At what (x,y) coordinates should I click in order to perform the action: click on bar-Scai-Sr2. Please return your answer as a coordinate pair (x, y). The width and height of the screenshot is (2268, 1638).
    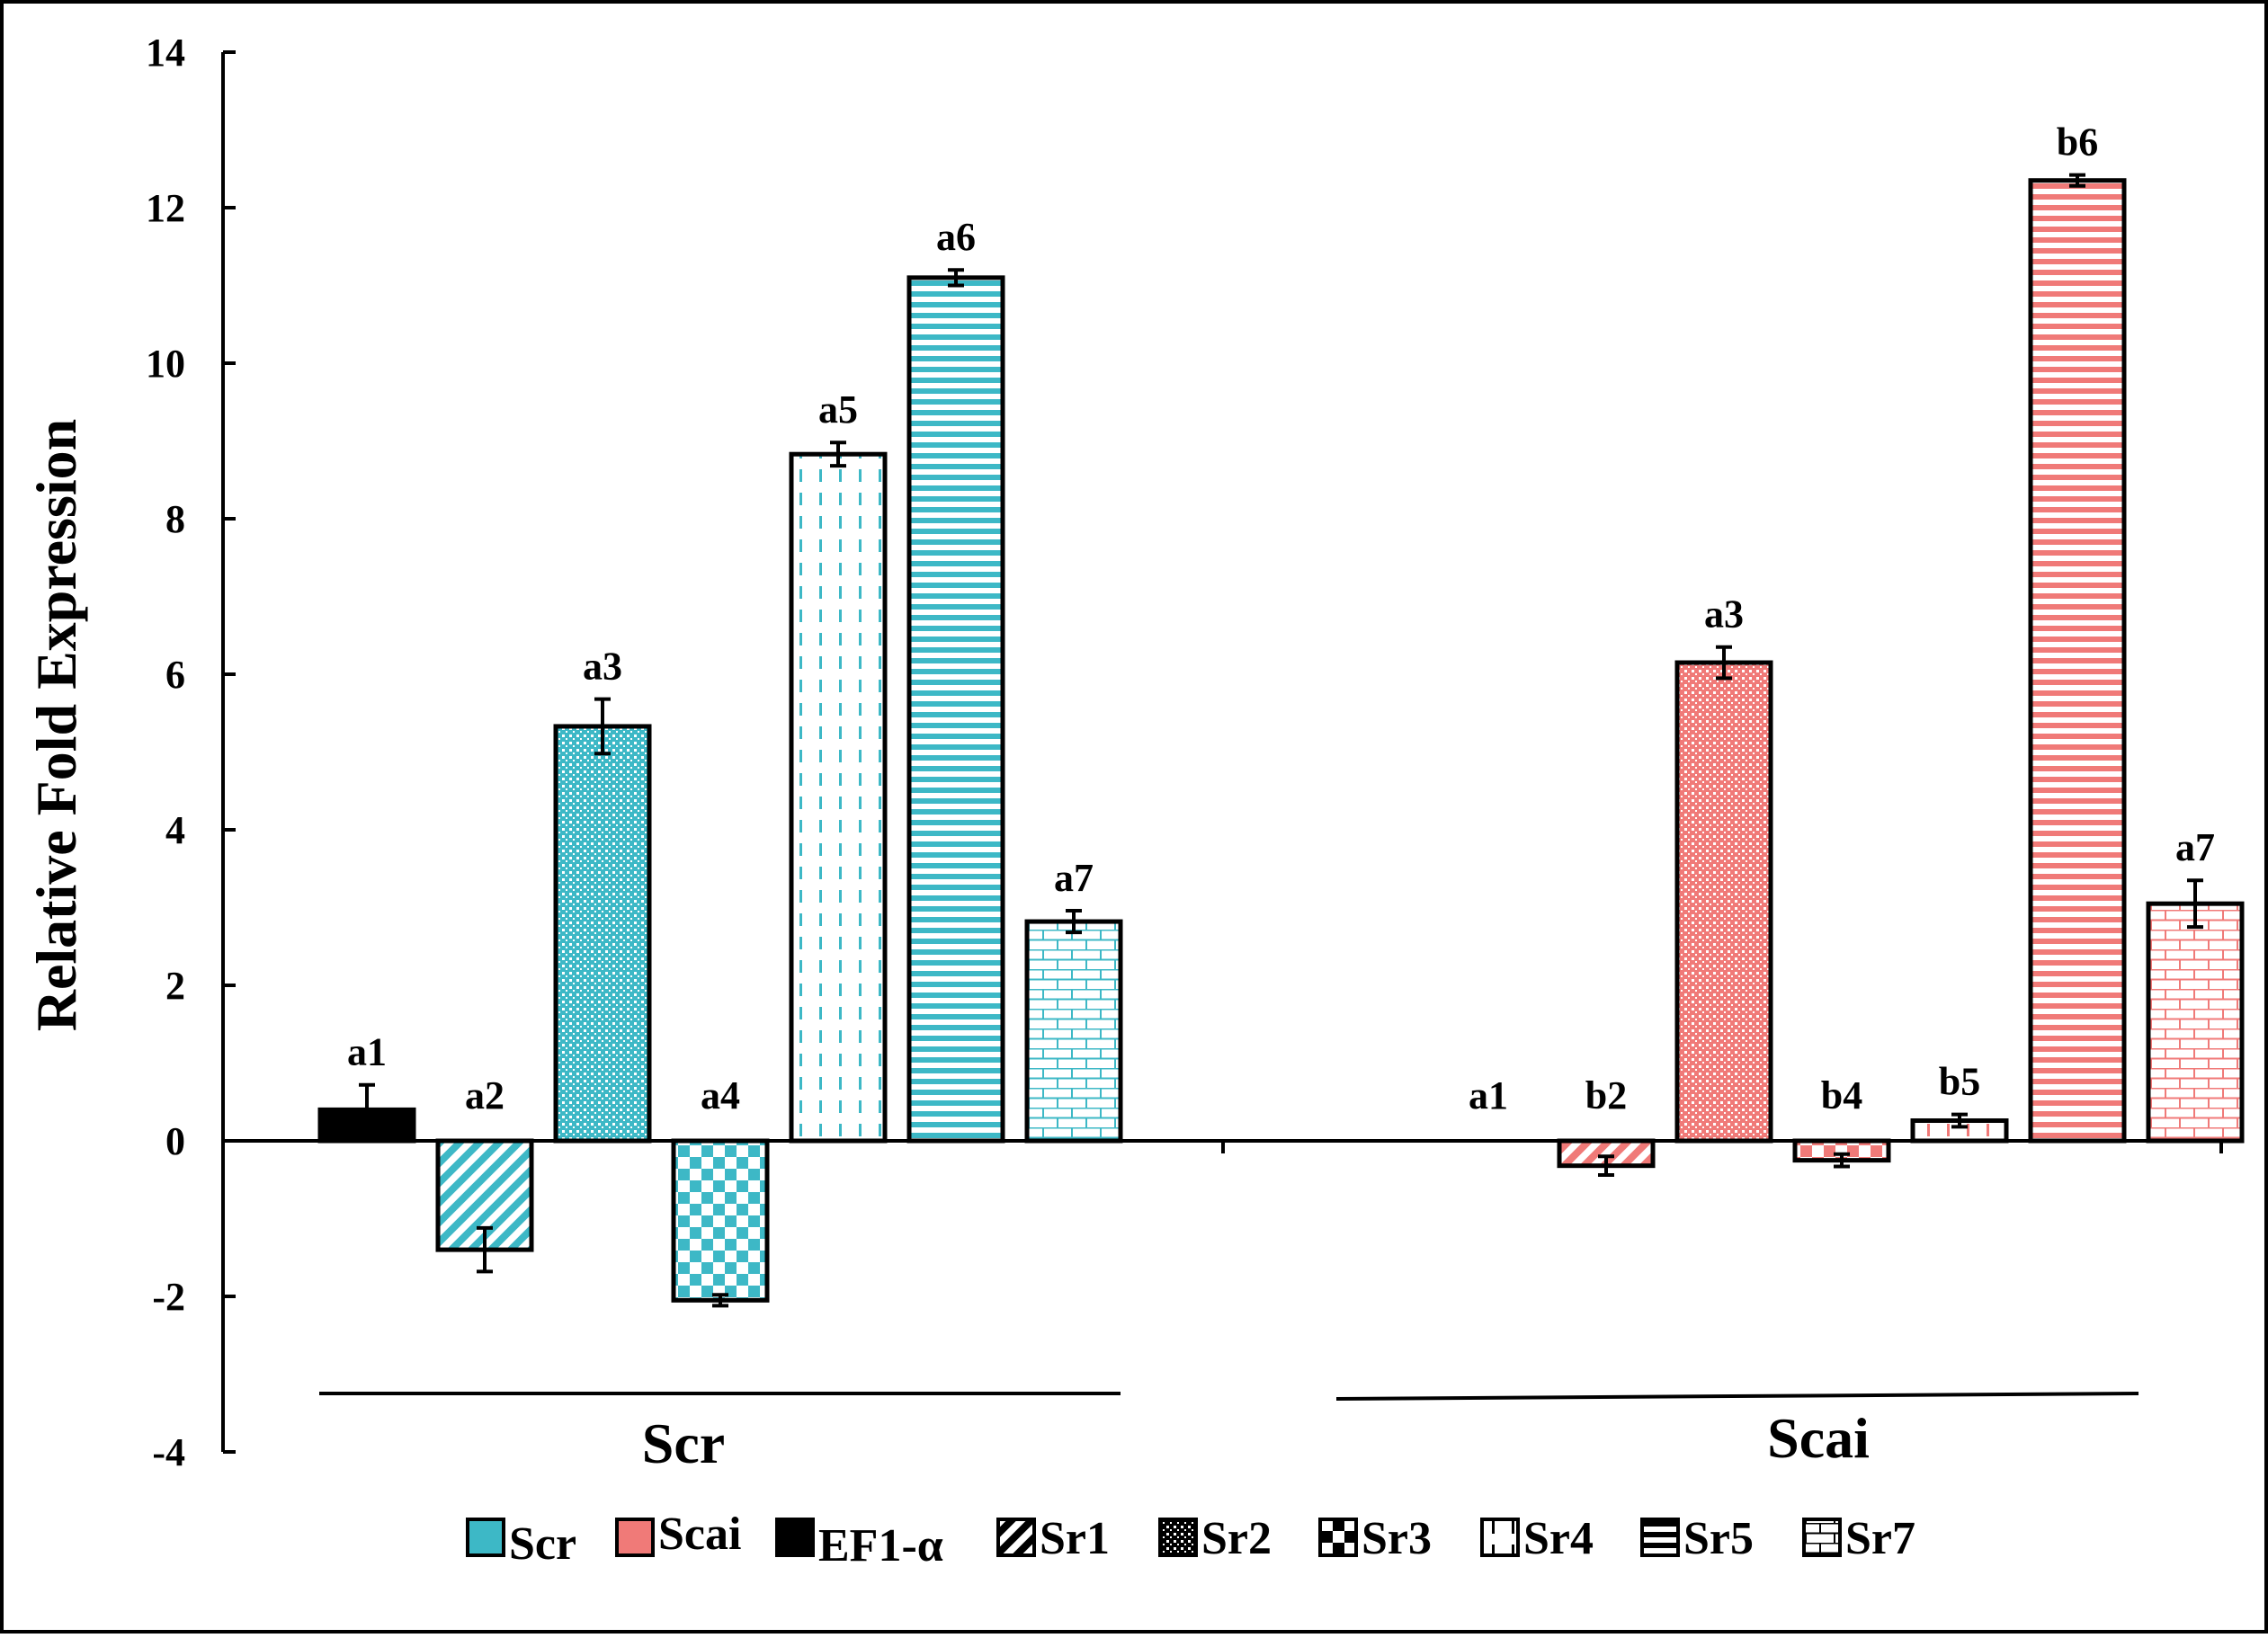
    Looking at the image, I should click on (1723, 902).